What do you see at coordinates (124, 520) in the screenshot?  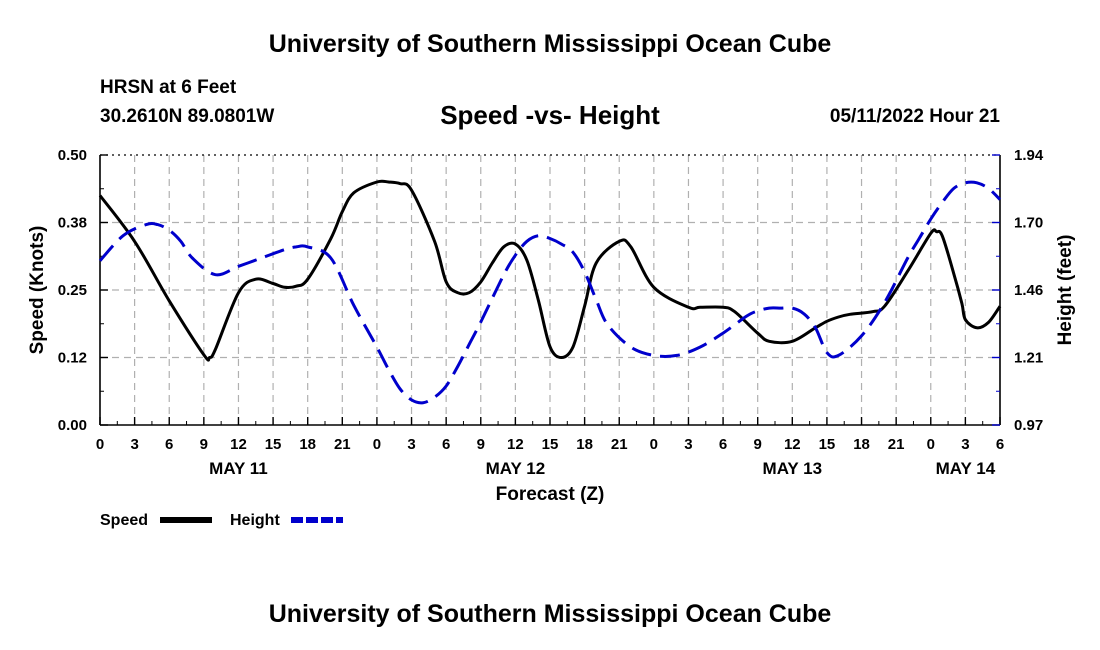 I see `legend-label-speed: Speed` at bounding box center [124, 520].